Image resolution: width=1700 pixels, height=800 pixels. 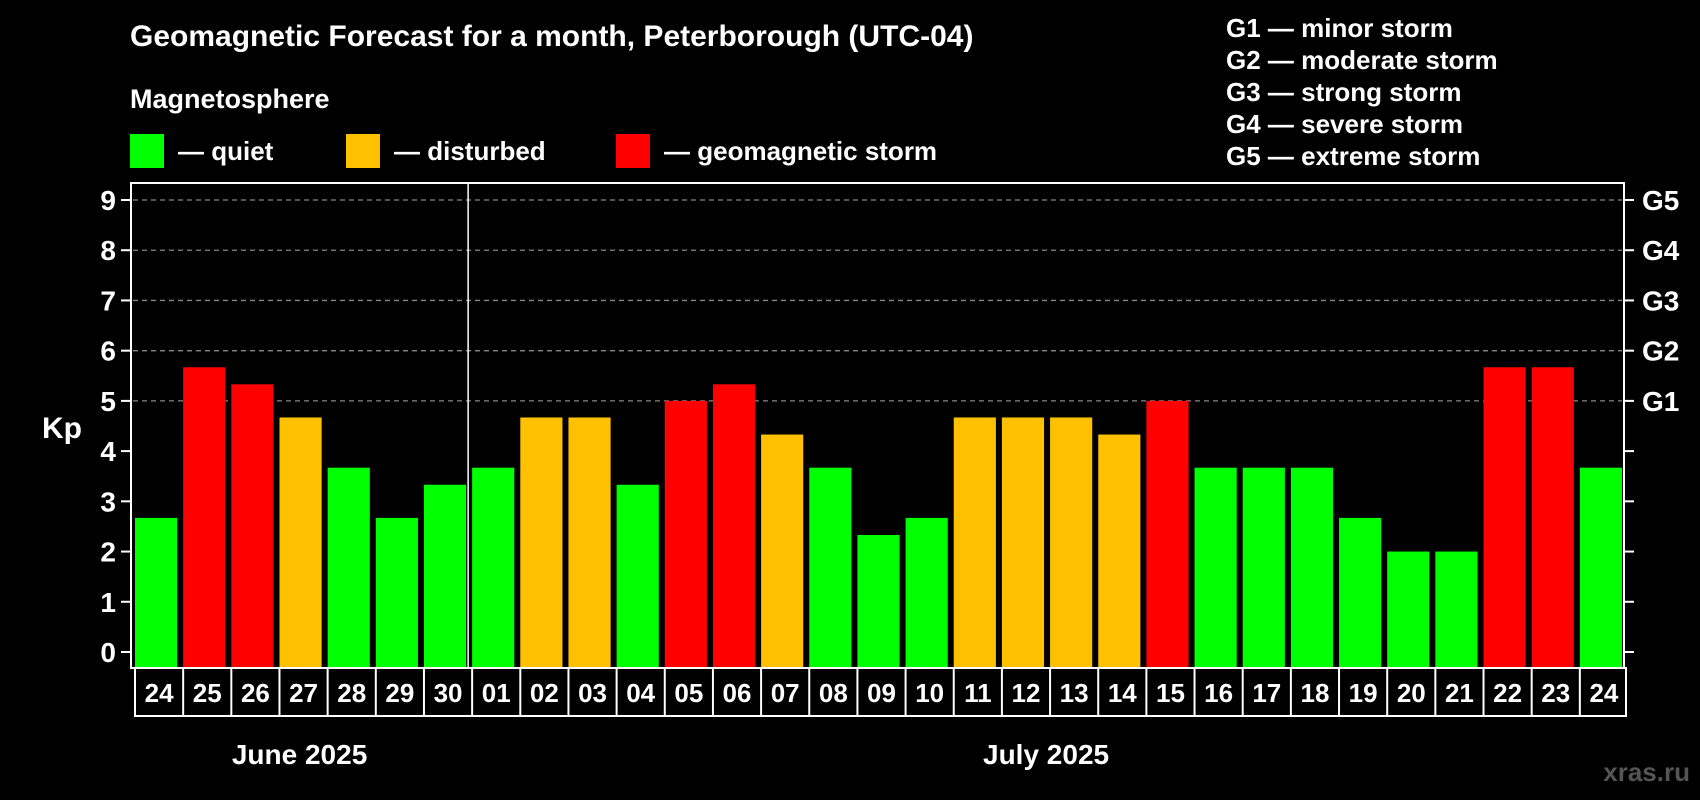 I want to click on y-tick-label: 7, so click(x=108, y=300).